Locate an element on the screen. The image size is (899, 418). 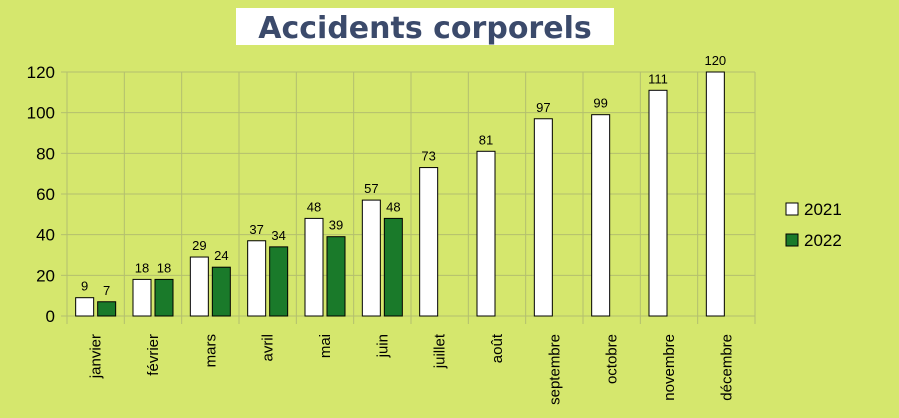
data-label: 81 is located at coordinates (486, 139).